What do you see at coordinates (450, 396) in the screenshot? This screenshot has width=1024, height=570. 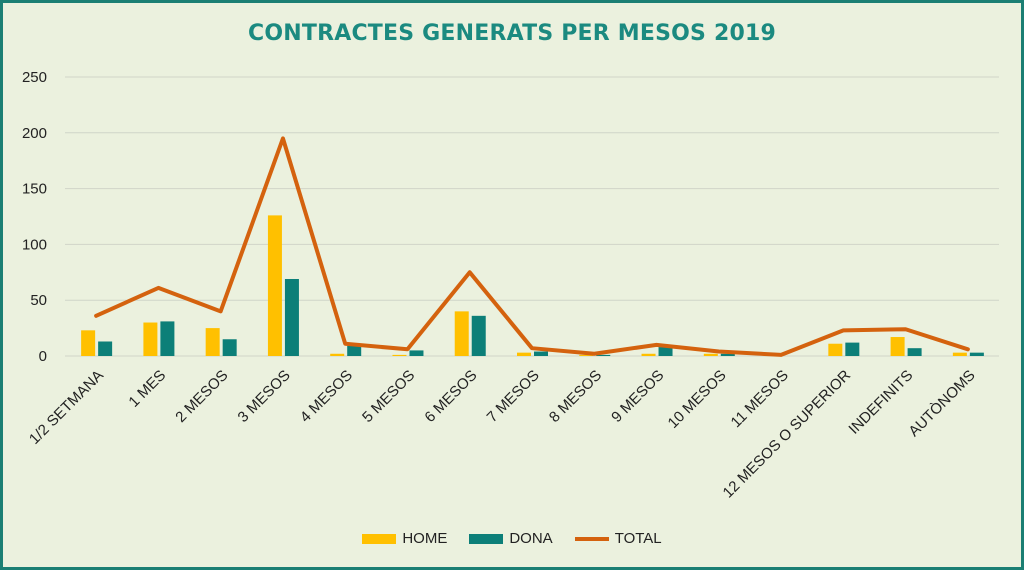 I see `x-tick-label: 6 MESOS` at bounding box center [450, 396].